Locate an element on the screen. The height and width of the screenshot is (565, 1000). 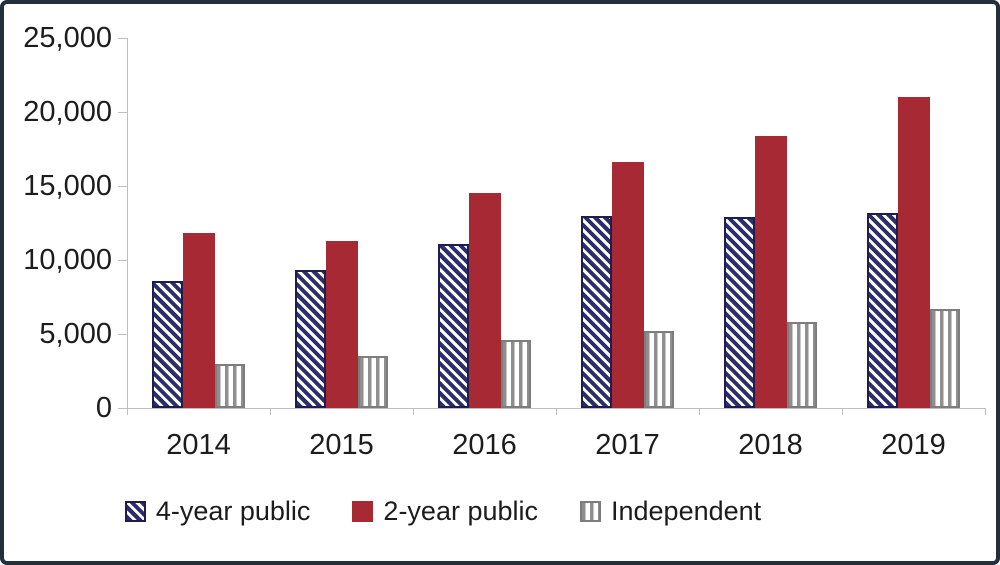
bar-independent-2017 is located at coordinates (659, 369).